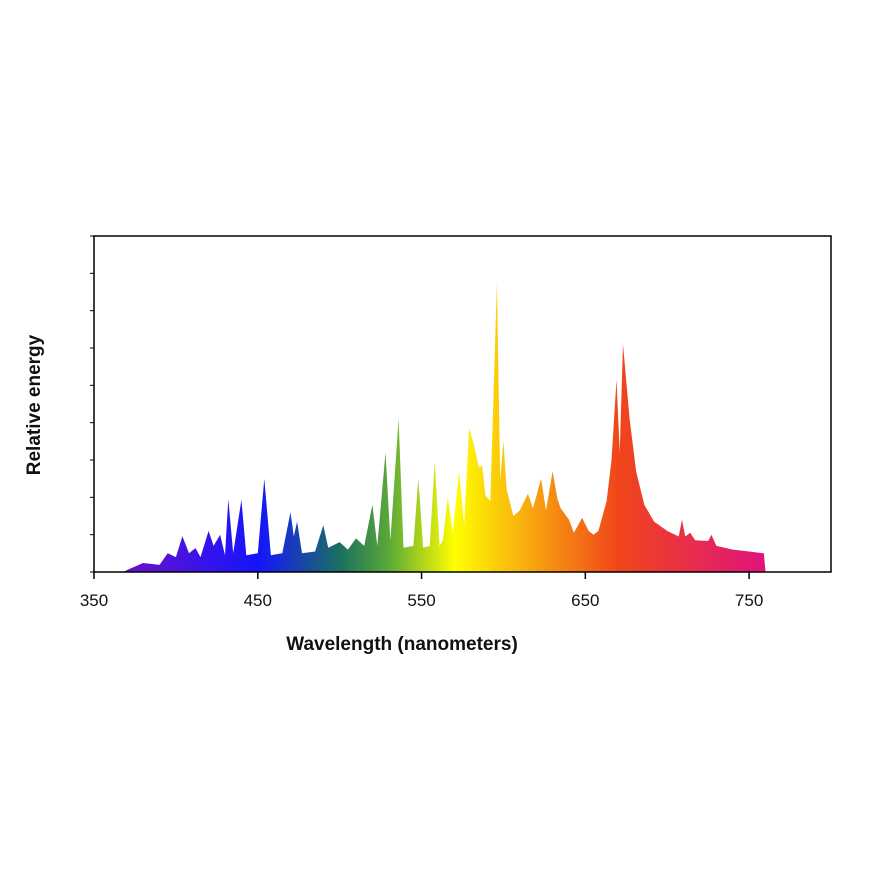 This screenshot has width=881, height=881. What do you see at coordinates (402, 644) in the screenshot?
I see `x-axis-title: Wavelength (nanometers)` at bounding box center [402, 644].